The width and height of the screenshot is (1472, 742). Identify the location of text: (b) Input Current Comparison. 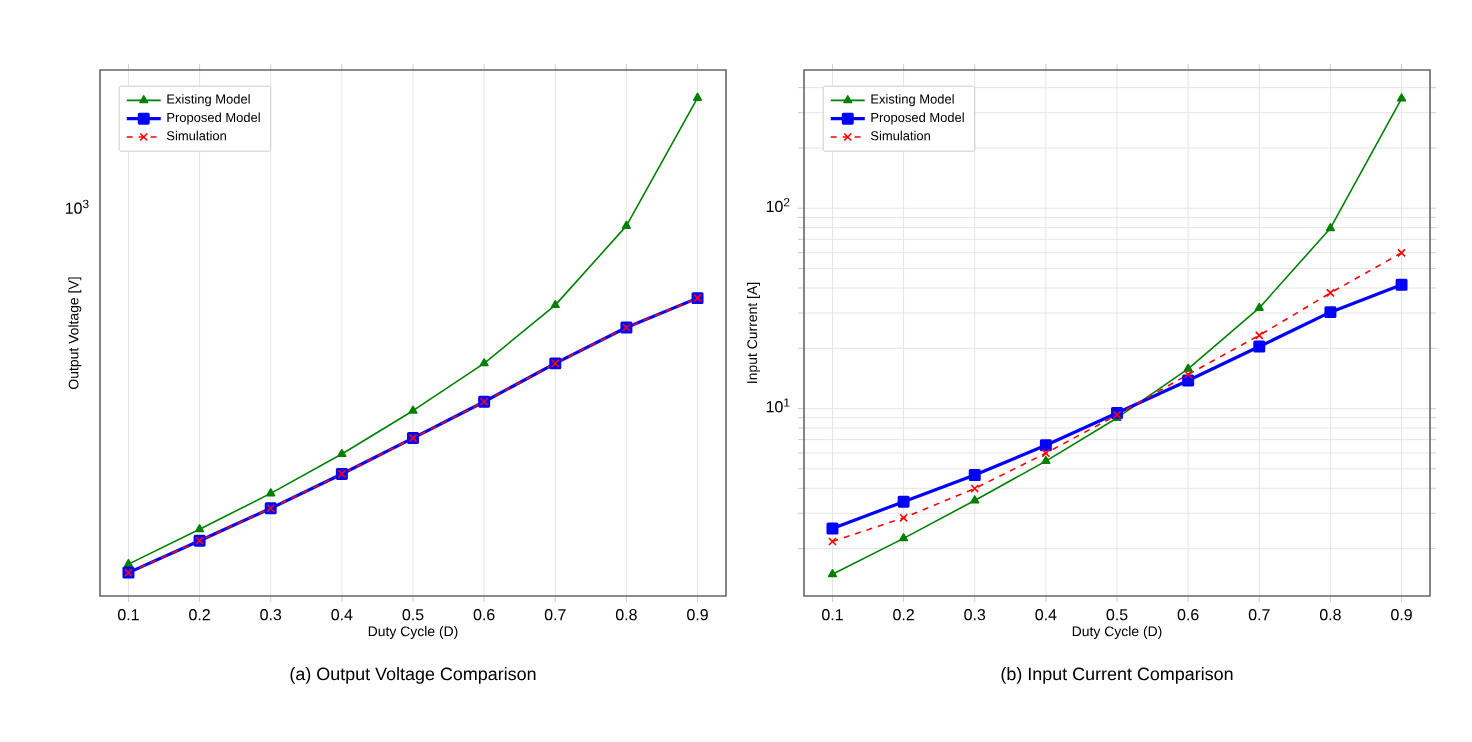
(1117, 675).